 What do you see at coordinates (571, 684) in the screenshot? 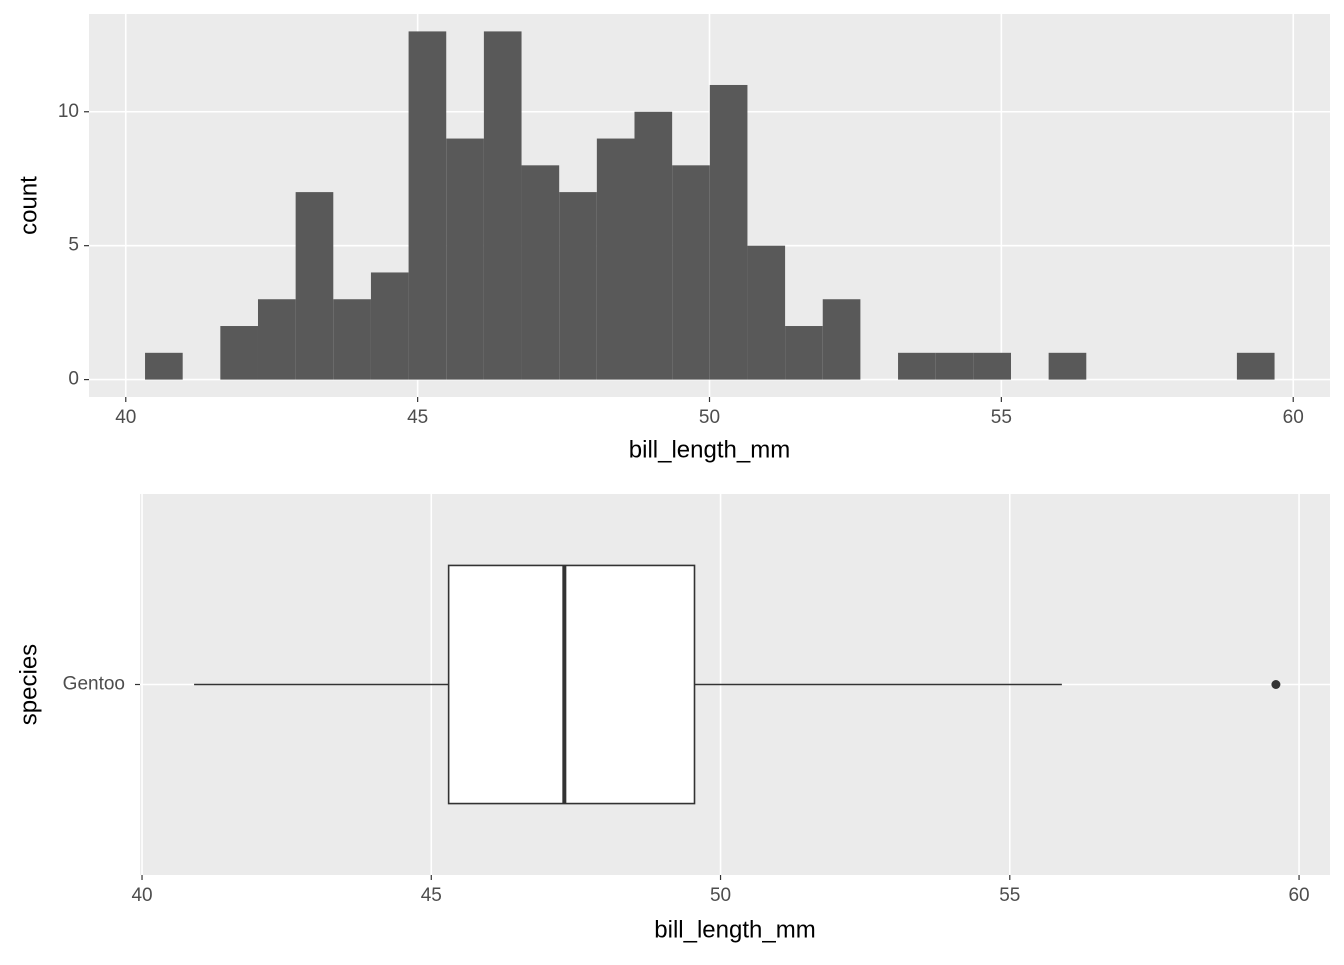
I see `box` at bounding box center [571, 684].